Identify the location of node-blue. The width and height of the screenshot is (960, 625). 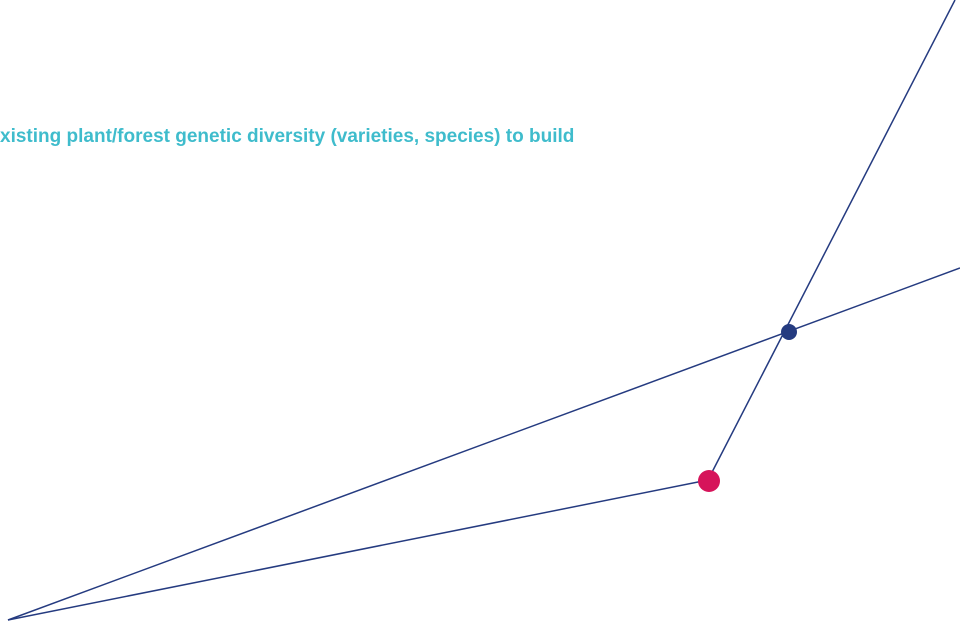
(789, 332).